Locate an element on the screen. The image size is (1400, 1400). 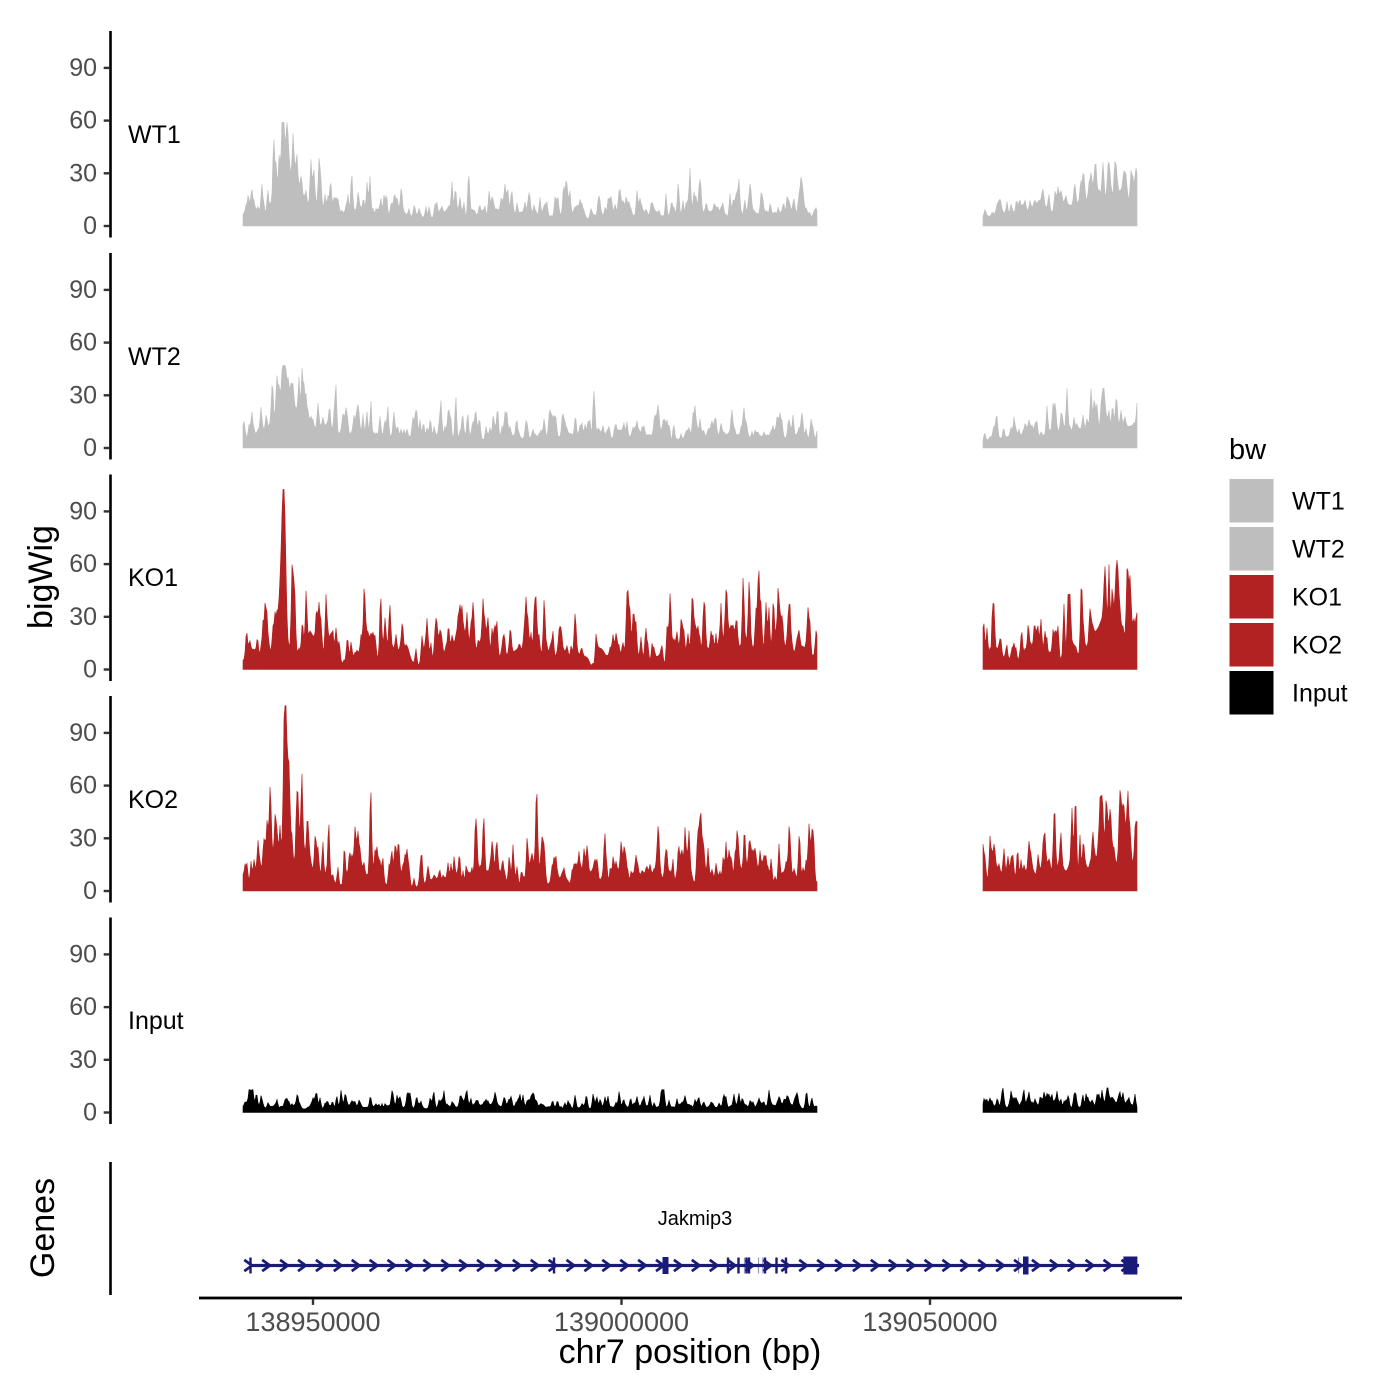
svg-text: Jakmip3 is located at coordinates (695, 1219).